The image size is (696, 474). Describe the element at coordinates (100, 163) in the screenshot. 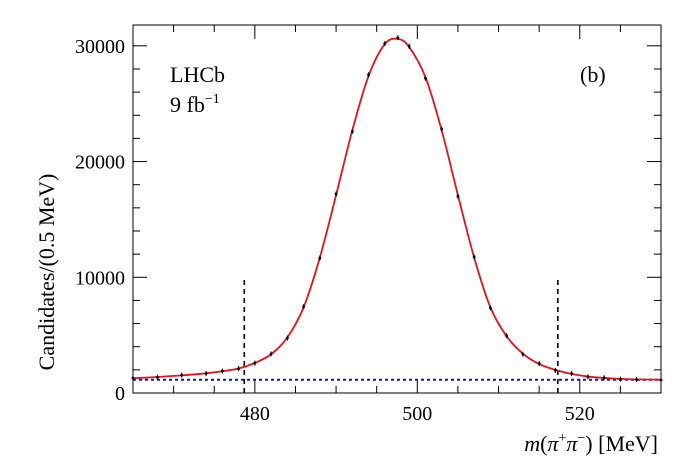

I see `y-tick-label: 20000` at that location.